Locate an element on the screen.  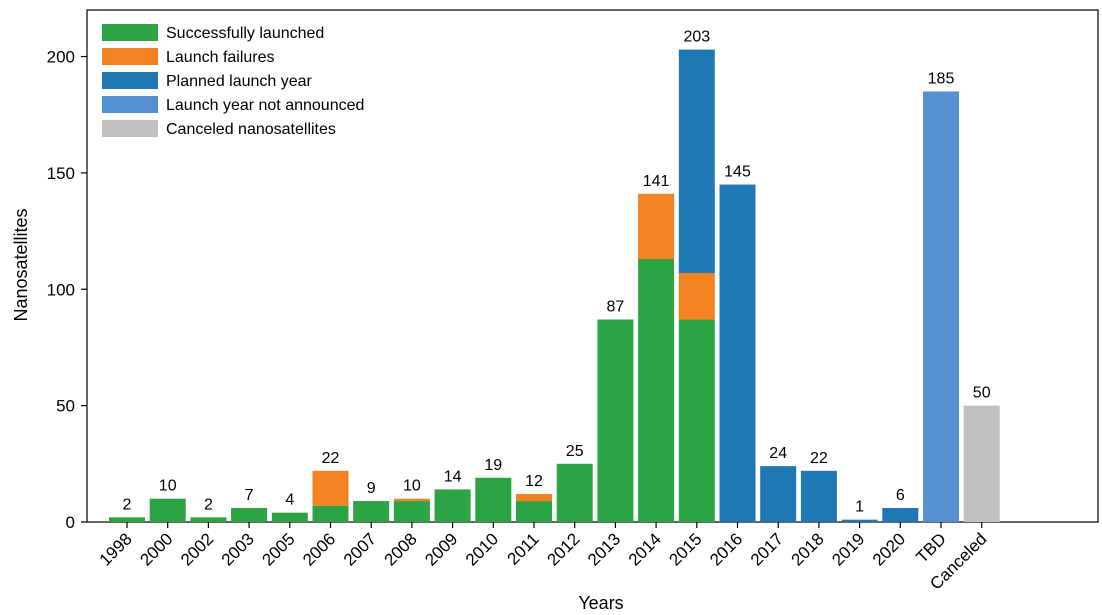
bar-value-label: 87 is located at coordinates (616, 307).